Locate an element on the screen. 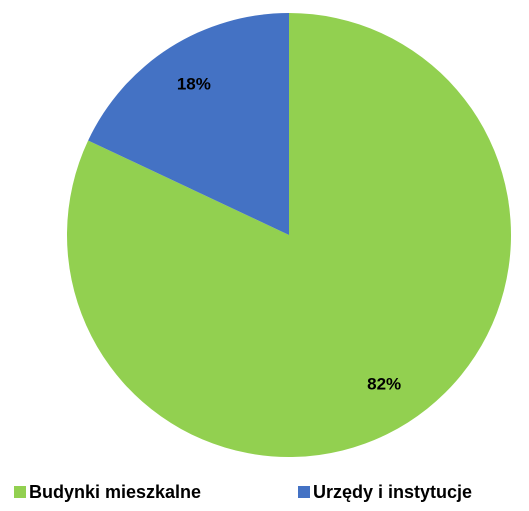 This screenshot has width=529, height=511. legend-label: Urzędy i instytucje is located at coordinates (392, 492).